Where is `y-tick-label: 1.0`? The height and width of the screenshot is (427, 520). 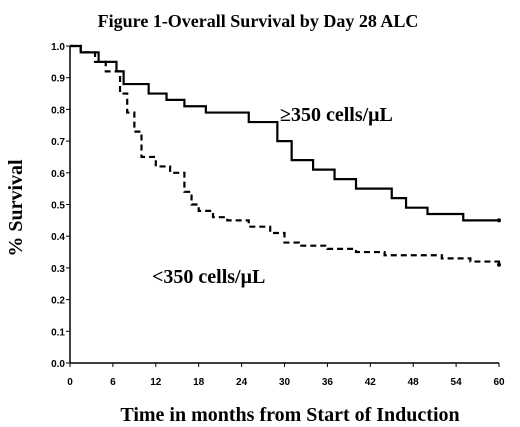
y-tick-label: 1.0 is located at coordinates (58, 47).